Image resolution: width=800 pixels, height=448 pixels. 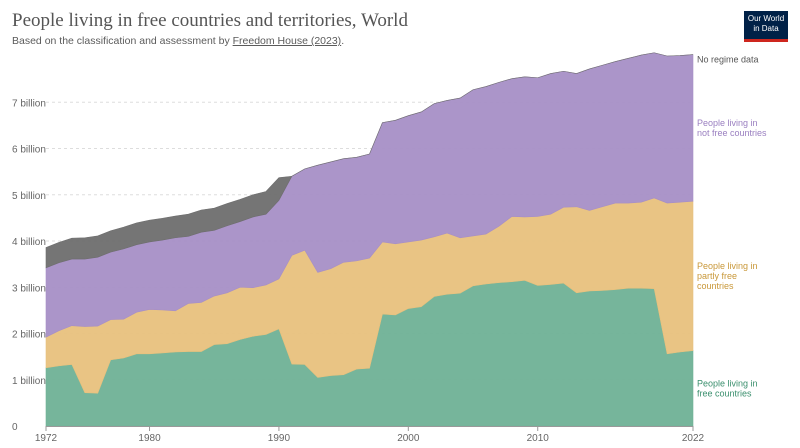 What do you see at coordinates (538, 438) in the screenshot?
I see `x-tick-label-2010: 2010` at bounding box center [538, 438].